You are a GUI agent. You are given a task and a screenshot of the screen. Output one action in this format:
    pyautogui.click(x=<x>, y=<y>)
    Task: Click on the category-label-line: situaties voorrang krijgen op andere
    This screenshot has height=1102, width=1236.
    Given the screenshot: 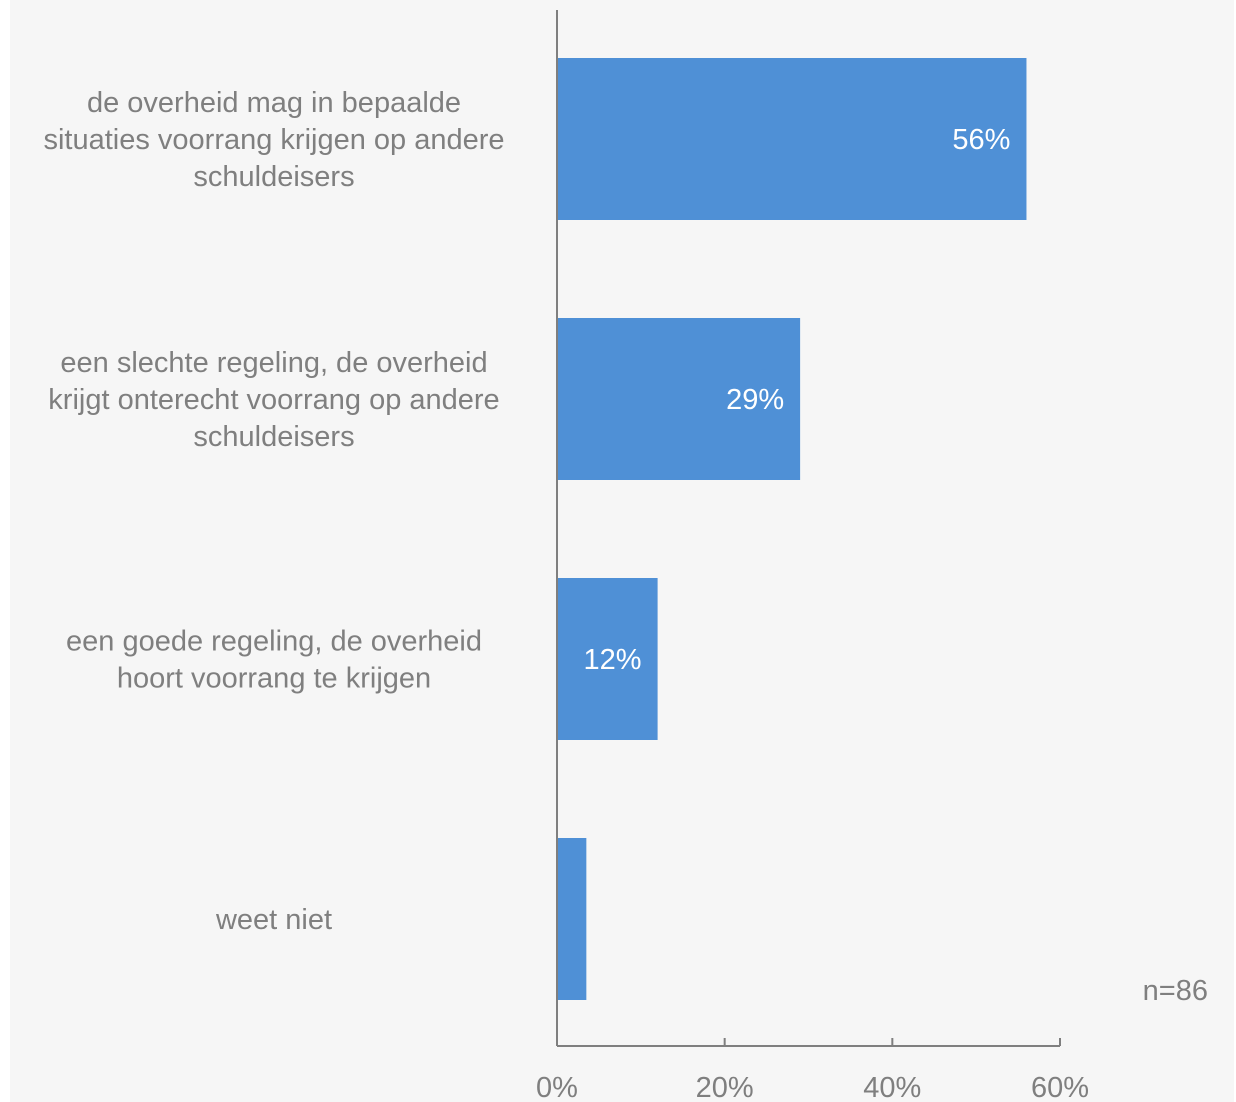 What is the action you would take?
    pyautogui.click(x=273, y=140)
    